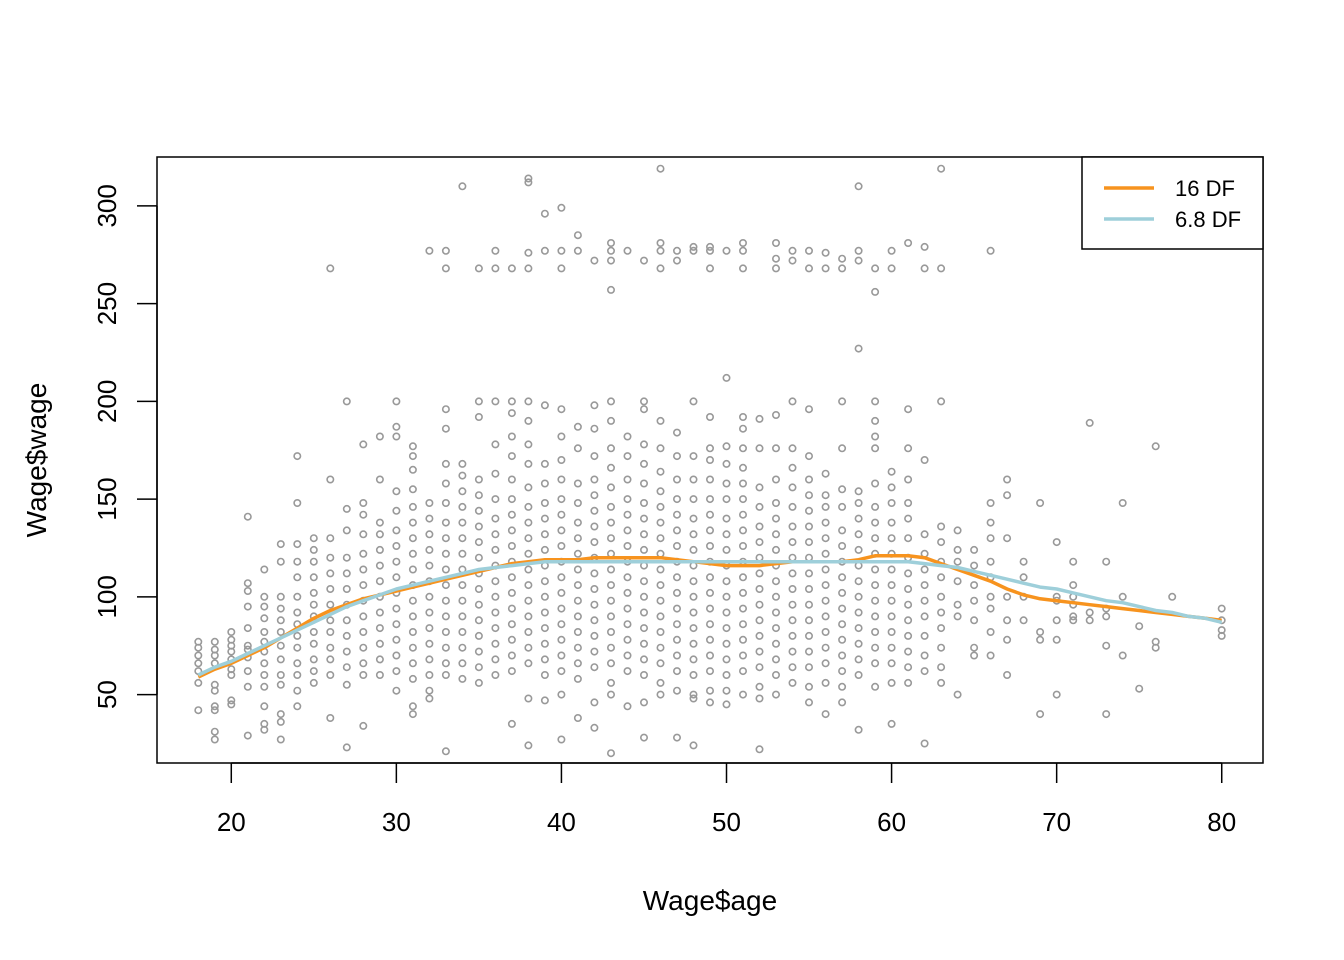  I want to click on x-tick-label: 30, so click(396, 822).